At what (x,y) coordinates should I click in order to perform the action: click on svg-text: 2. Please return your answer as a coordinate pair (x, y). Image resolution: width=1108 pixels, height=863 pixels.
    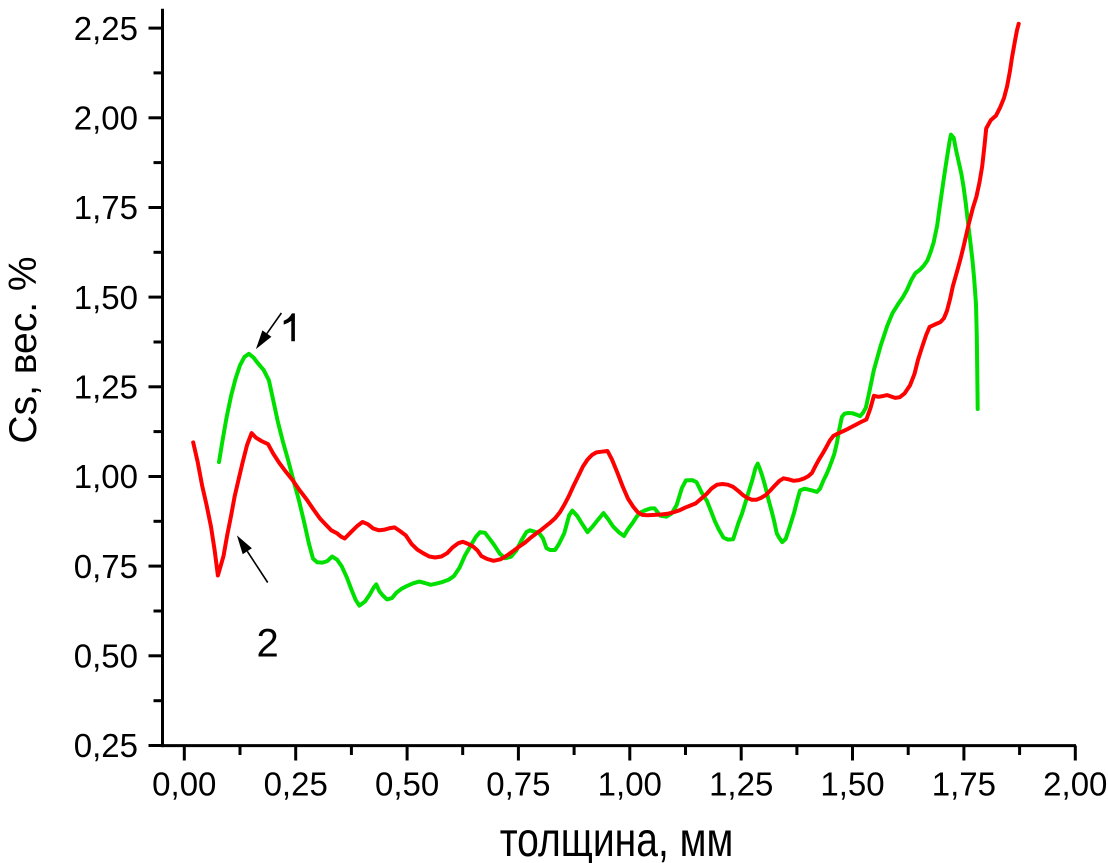
    Looking at the image, I should click on (268, 643).